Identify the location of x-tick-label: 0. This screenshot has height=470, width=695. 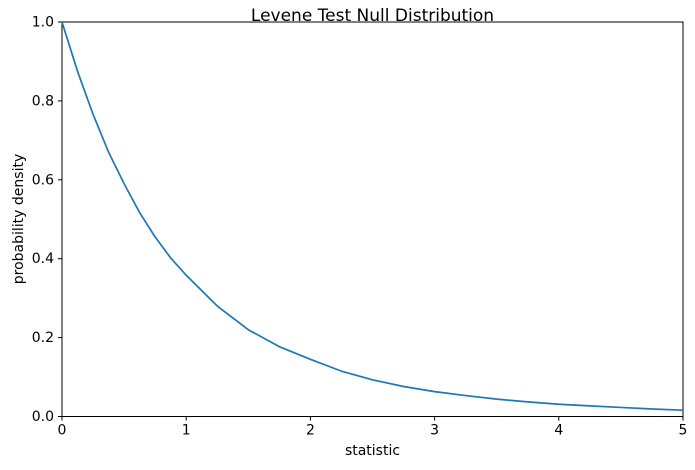
(62, 431).